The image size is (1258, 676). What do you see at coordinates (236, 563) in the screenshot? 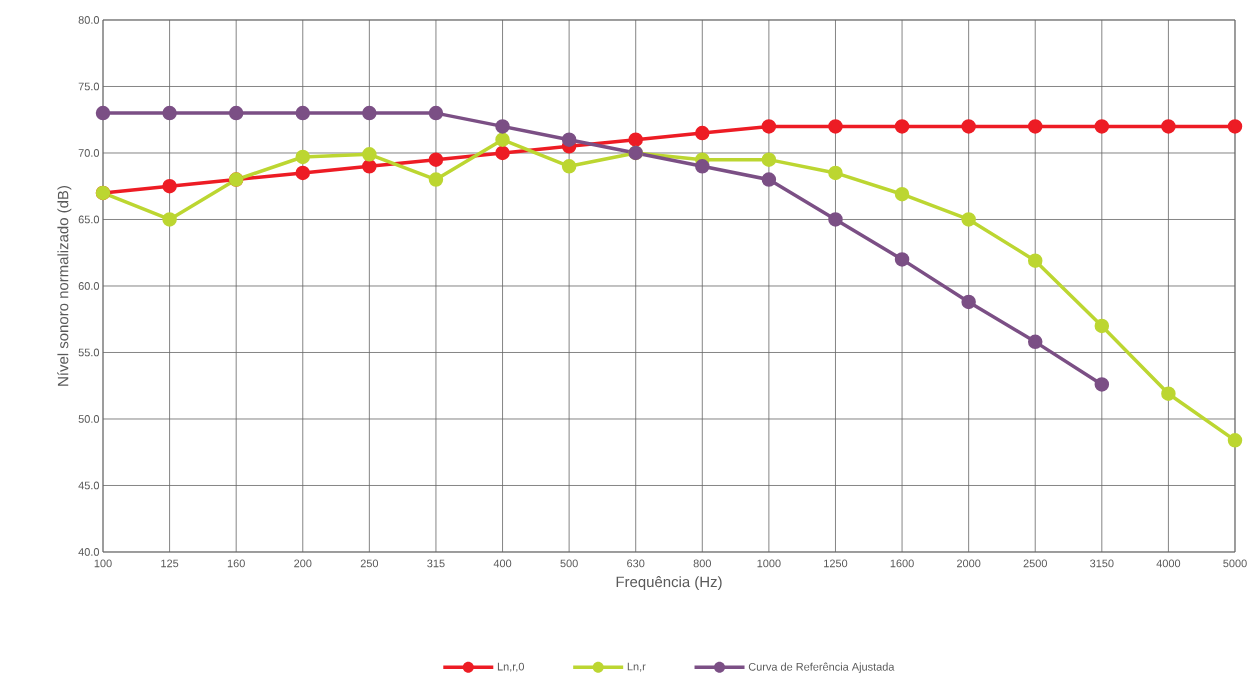
I see `x-tick-label: 160` at bounding box center [236, 563].